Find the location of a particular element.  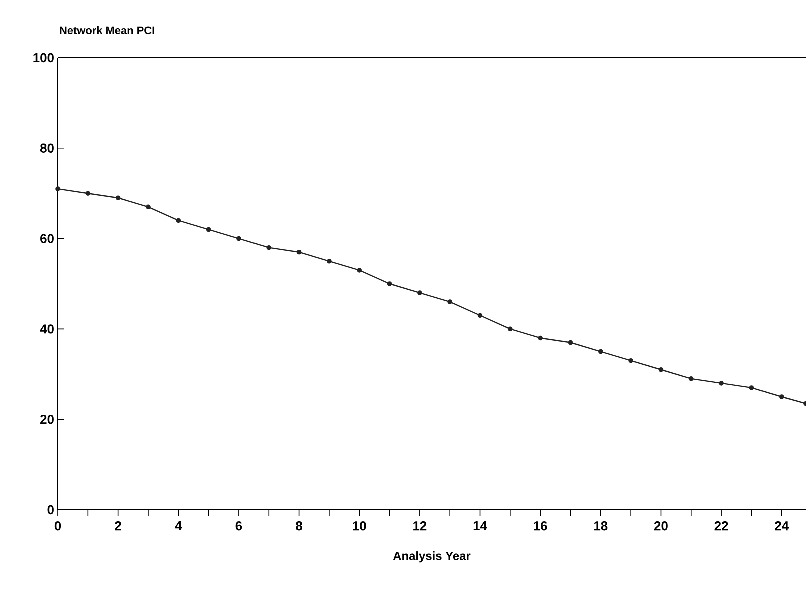

x-tick-label: 6 is located at coordinates (239, 526).